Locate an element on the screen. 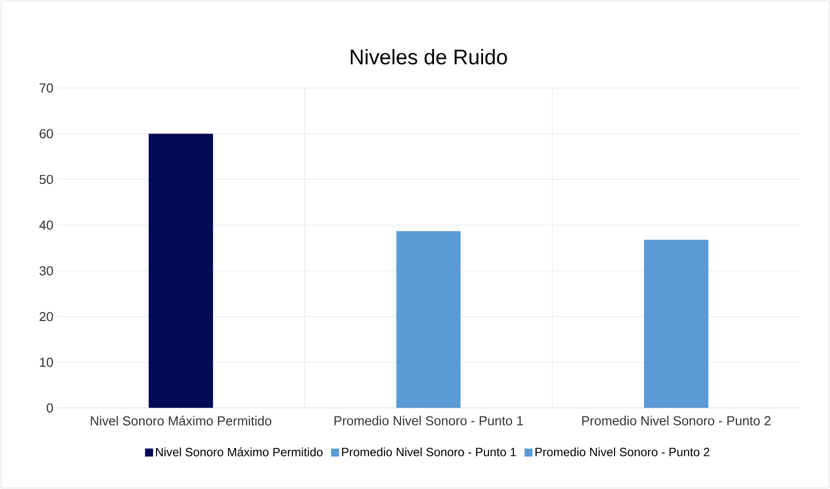 This screenshot has width=830, height=489. legend-label: Promedio Nivel Sonoro - Punto 2 is located at coordinates (623, 451).